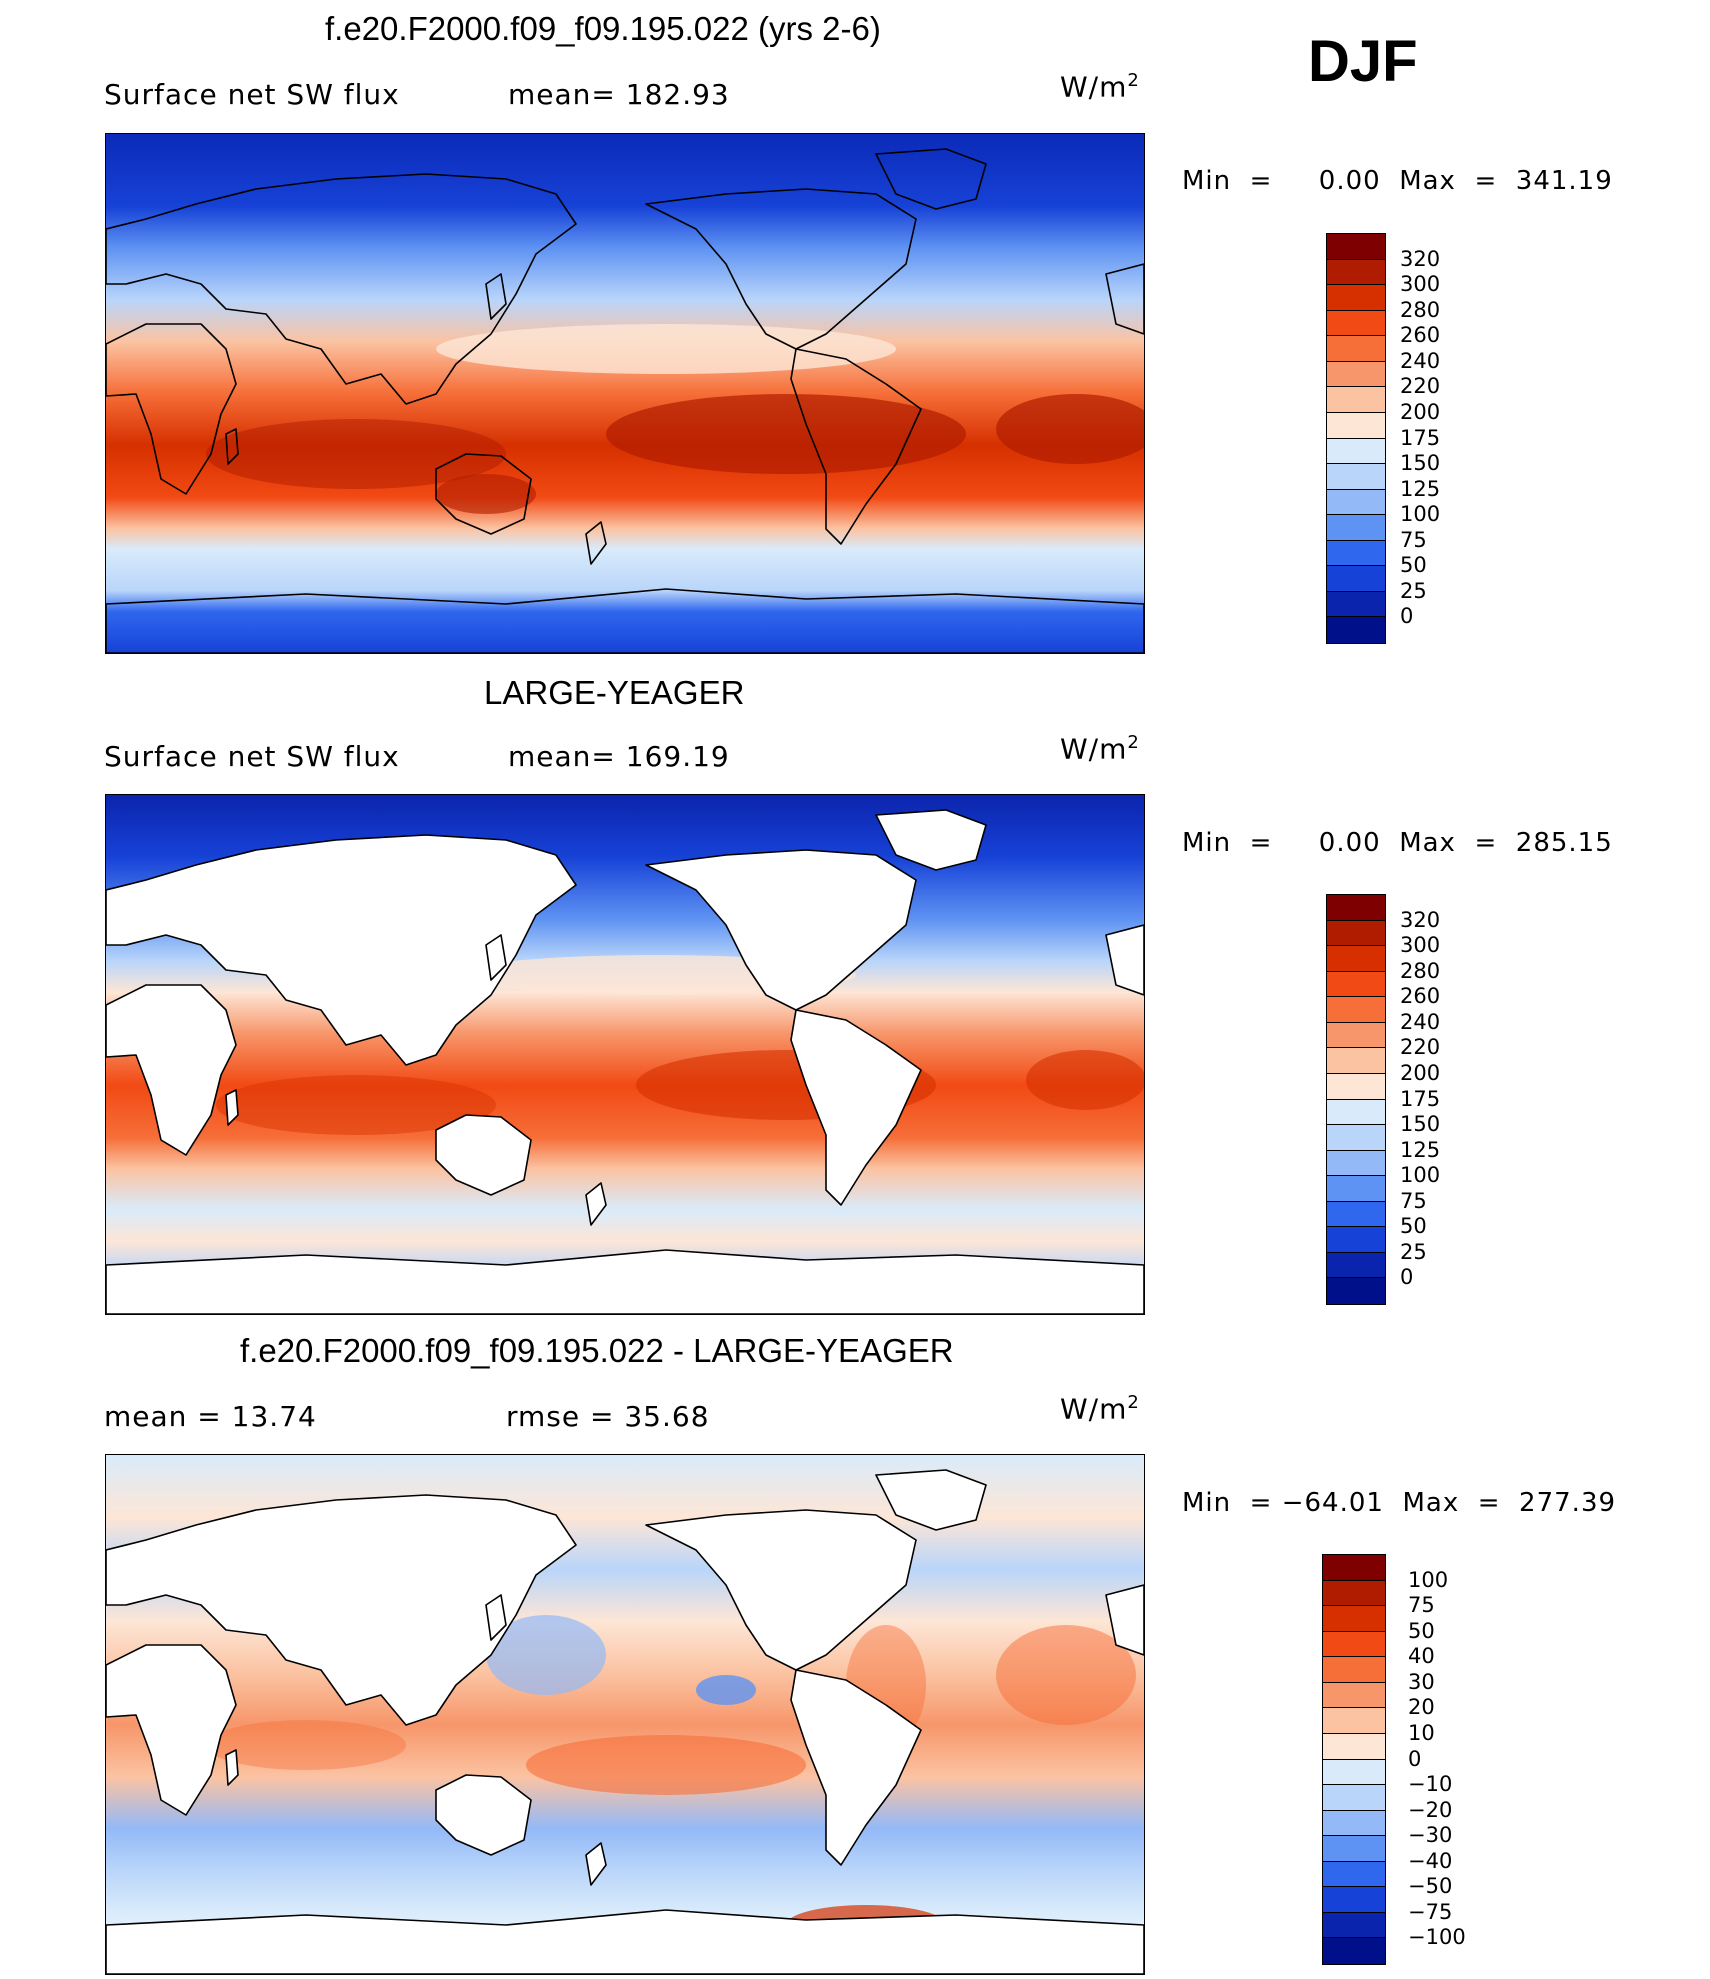 The width and height of the screenshot is (1710, 1979). Describe the element at coordinates (1430, 1835) in the screenshot. I see `colorbar-tick-label: −30` at that location.